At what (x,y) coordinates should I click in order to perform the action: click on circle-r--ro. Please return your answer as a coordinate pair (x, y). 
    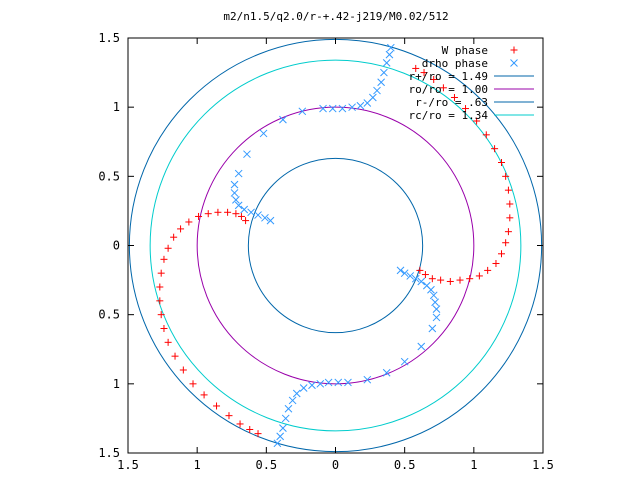
    Looking at the image, I should click on (335, 245).